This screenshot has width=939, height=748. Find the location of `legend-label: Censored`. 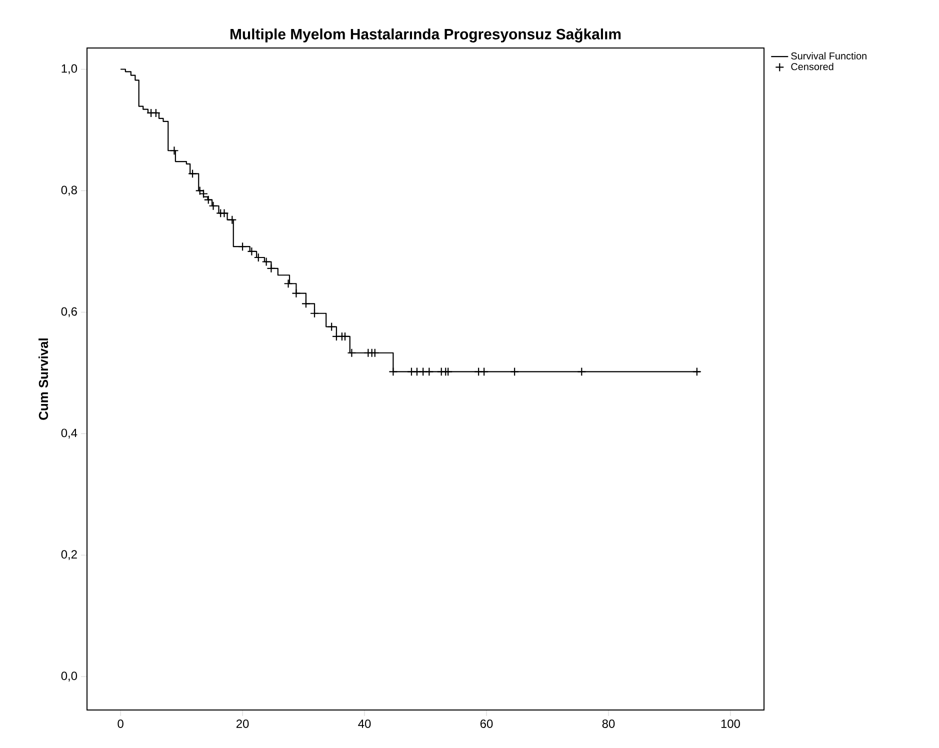

legend-label: Censored is located at coordinates (812, 66).